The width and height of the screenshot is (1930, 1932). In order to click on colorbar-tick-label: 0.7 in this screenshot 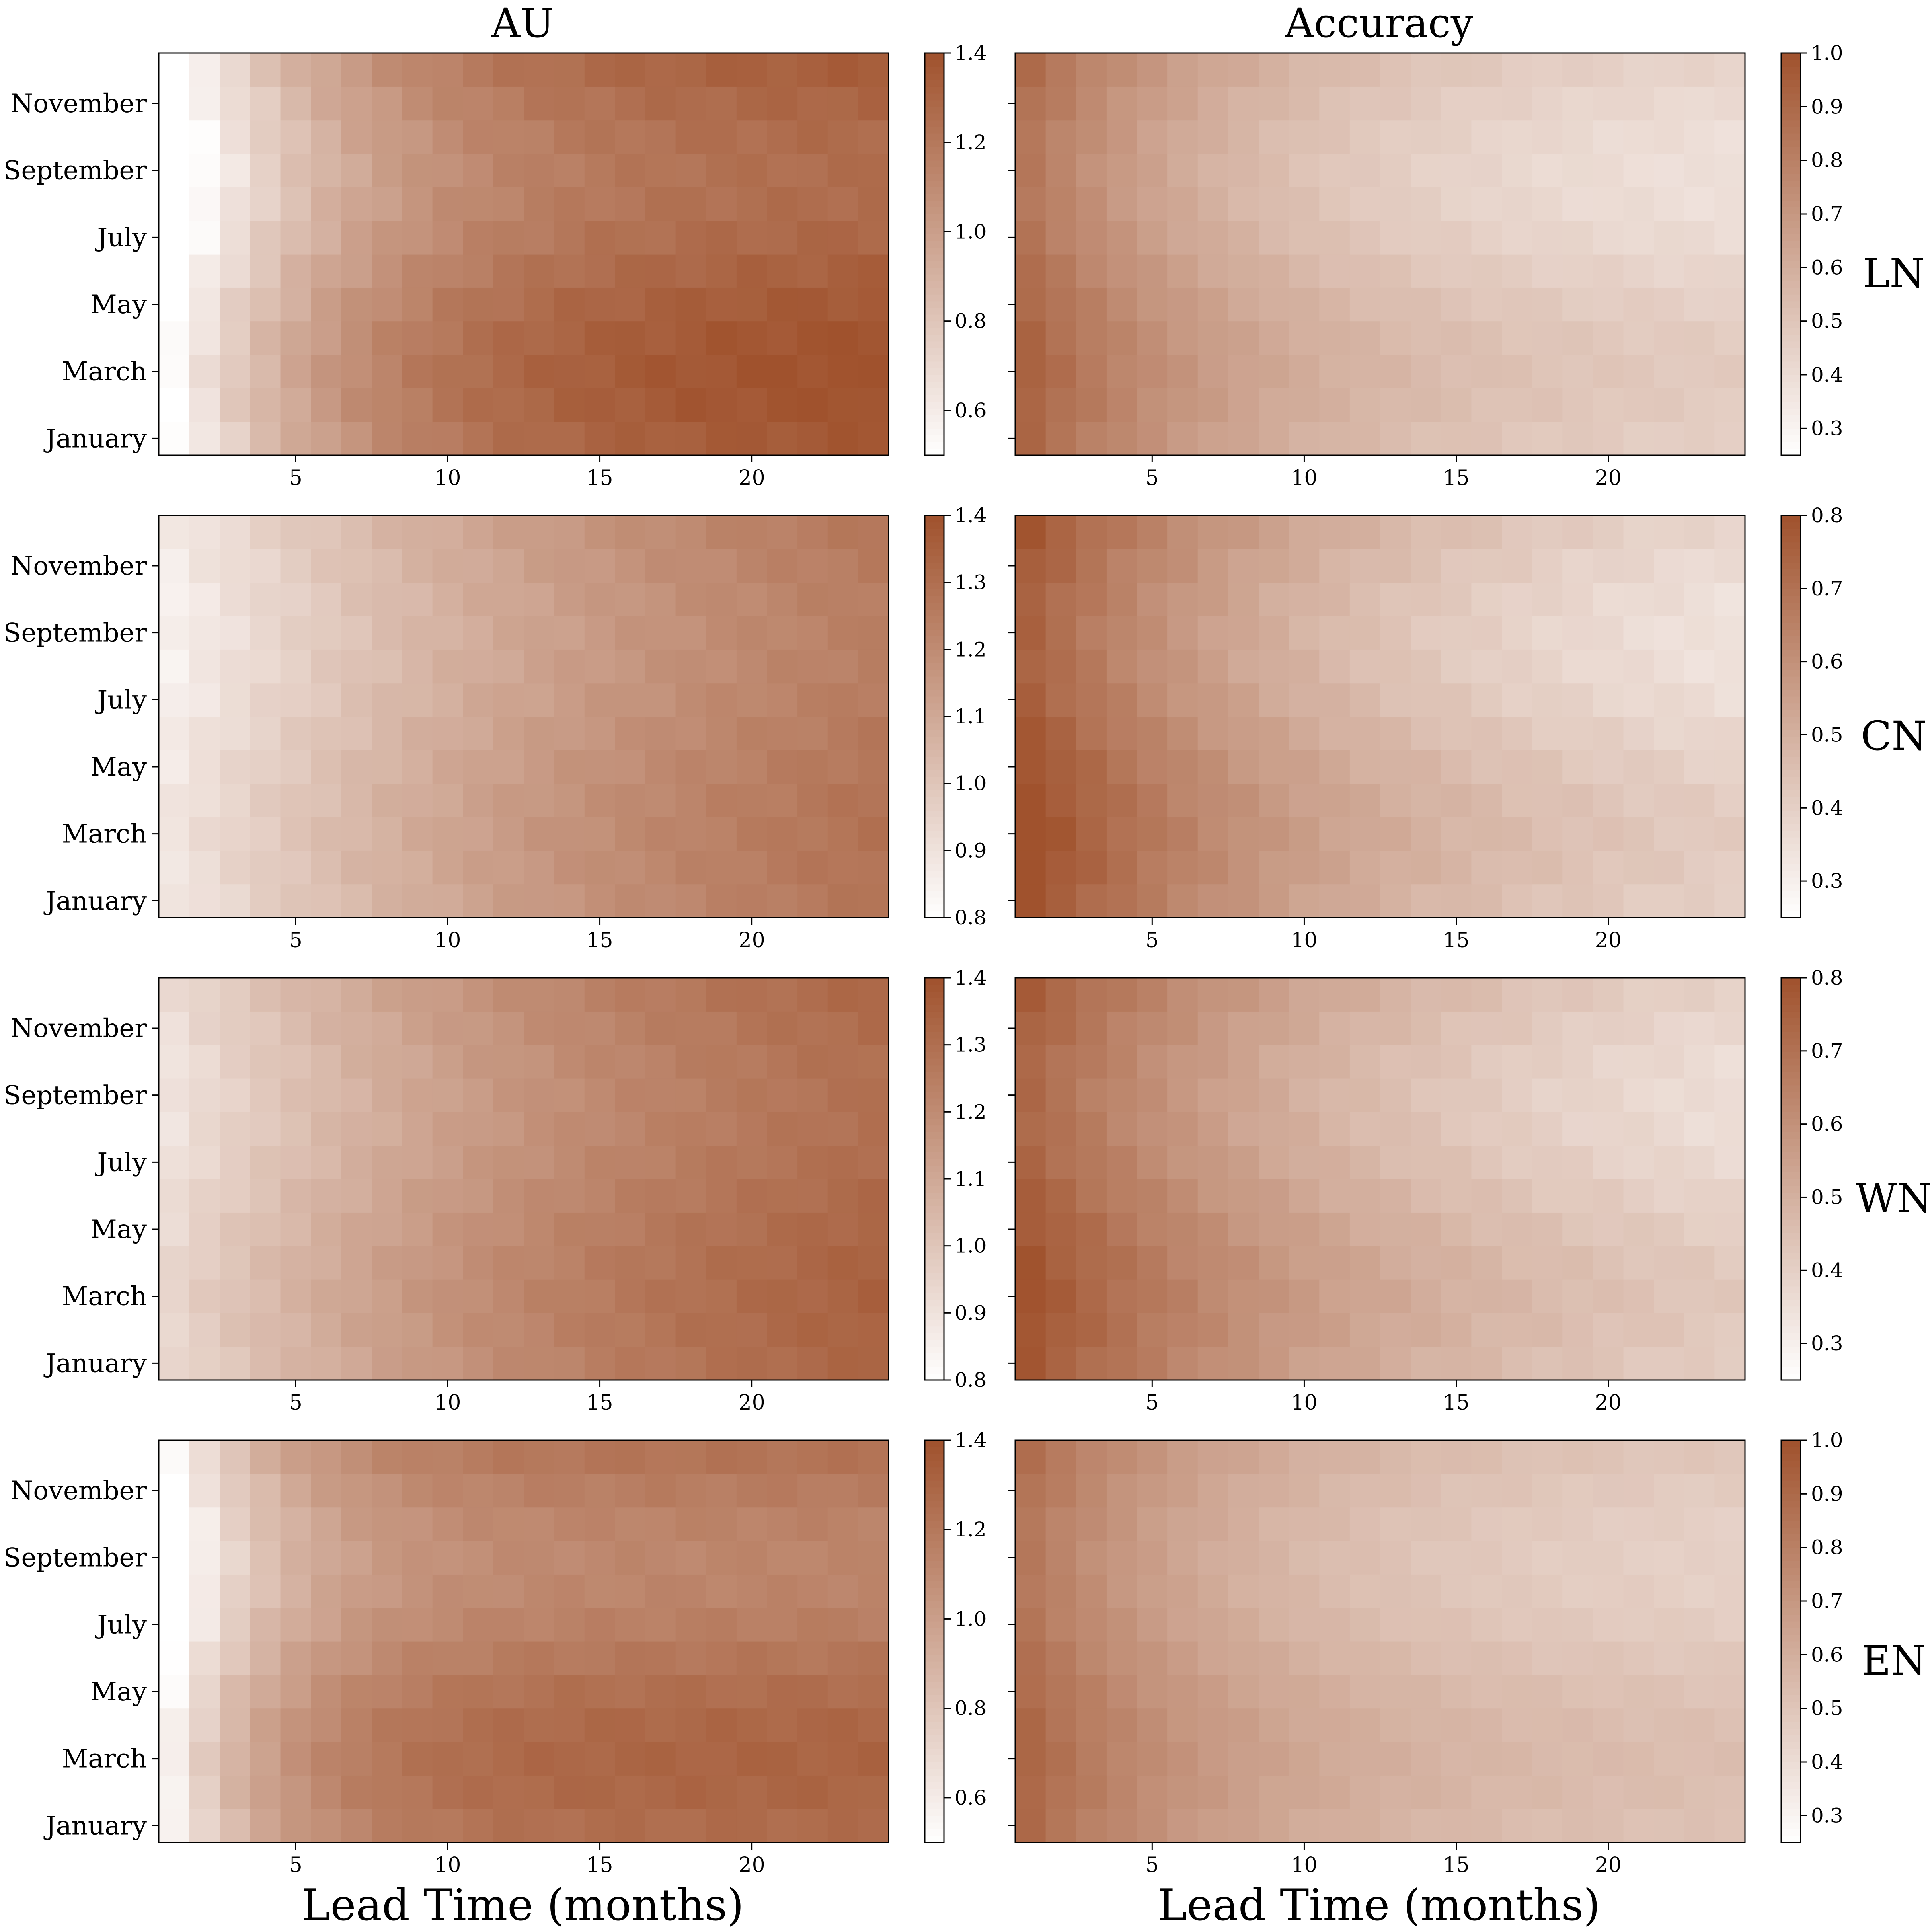, I will do `click(1827, 214)`.